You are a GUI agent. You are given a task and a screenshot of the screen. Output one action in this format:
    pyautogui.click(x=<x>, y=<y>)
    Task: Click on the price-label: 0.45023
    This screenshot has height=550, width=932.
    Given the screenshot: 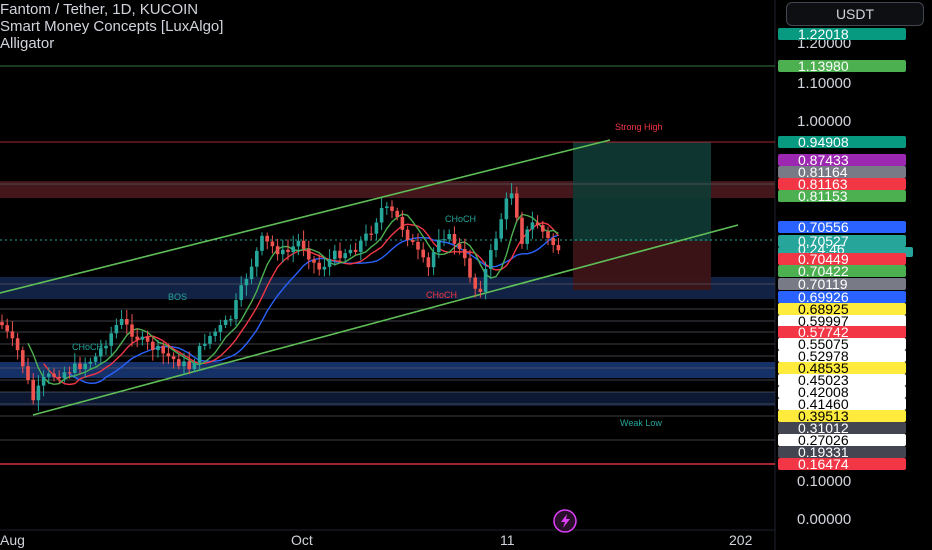 What is the action you would take?
    pyautogui.click(x=842, y=380)
    